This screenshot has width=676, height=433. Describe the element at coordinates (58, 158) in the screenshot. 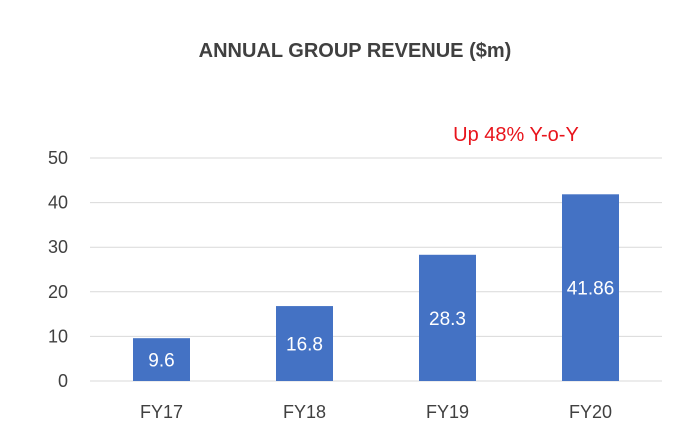

I see `y-tick-label: 50` at that location.